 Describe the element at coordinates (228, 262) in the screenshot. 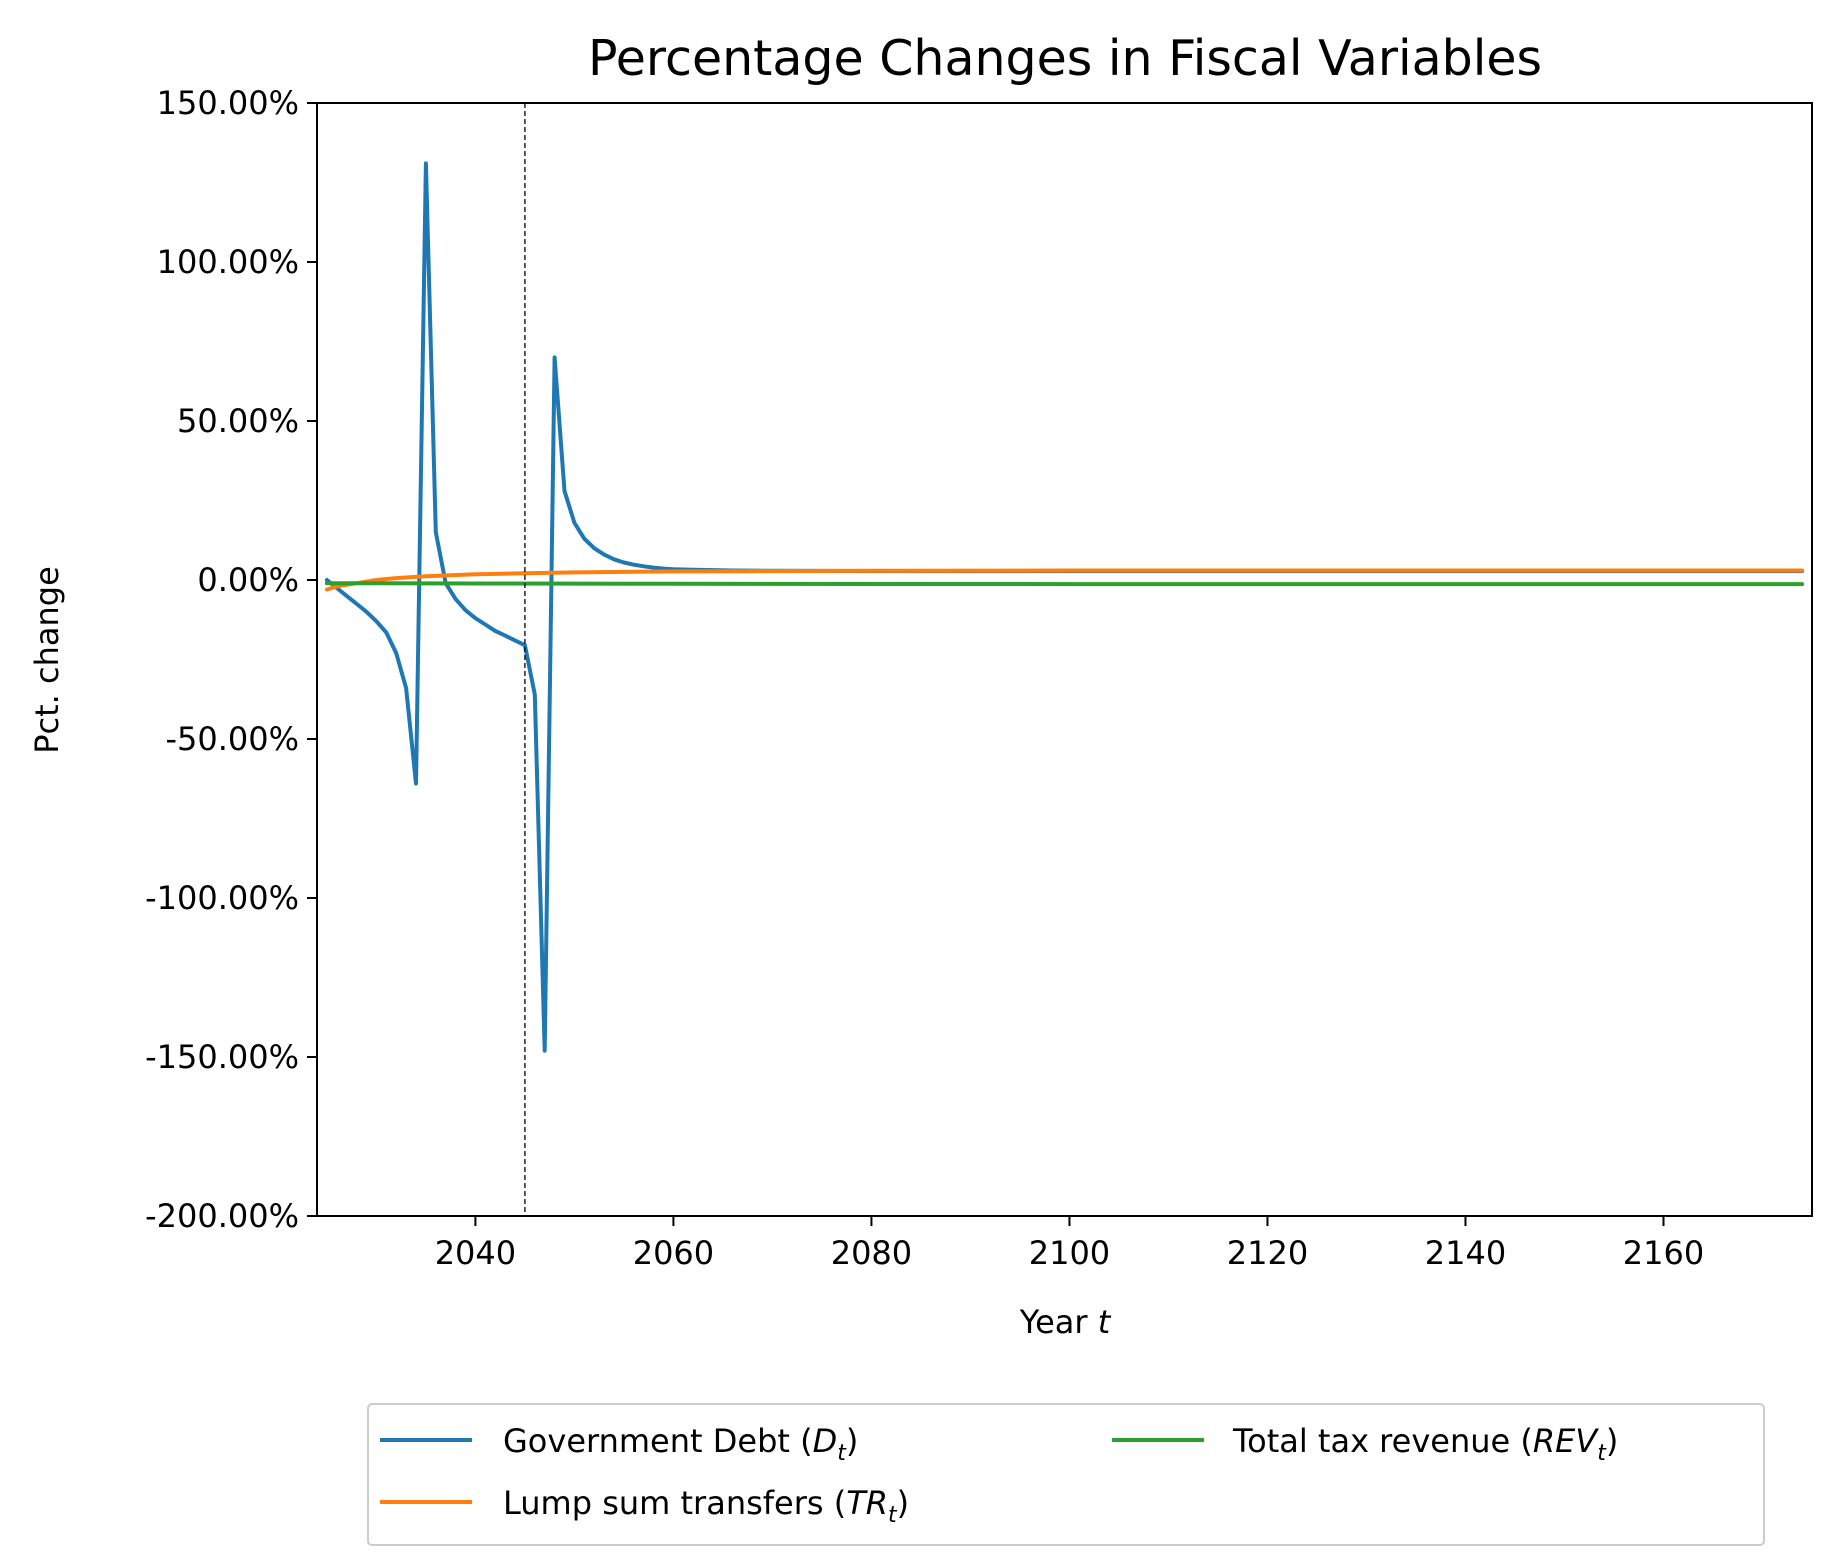

I see `y-tick-label: 100.00%` at that location.